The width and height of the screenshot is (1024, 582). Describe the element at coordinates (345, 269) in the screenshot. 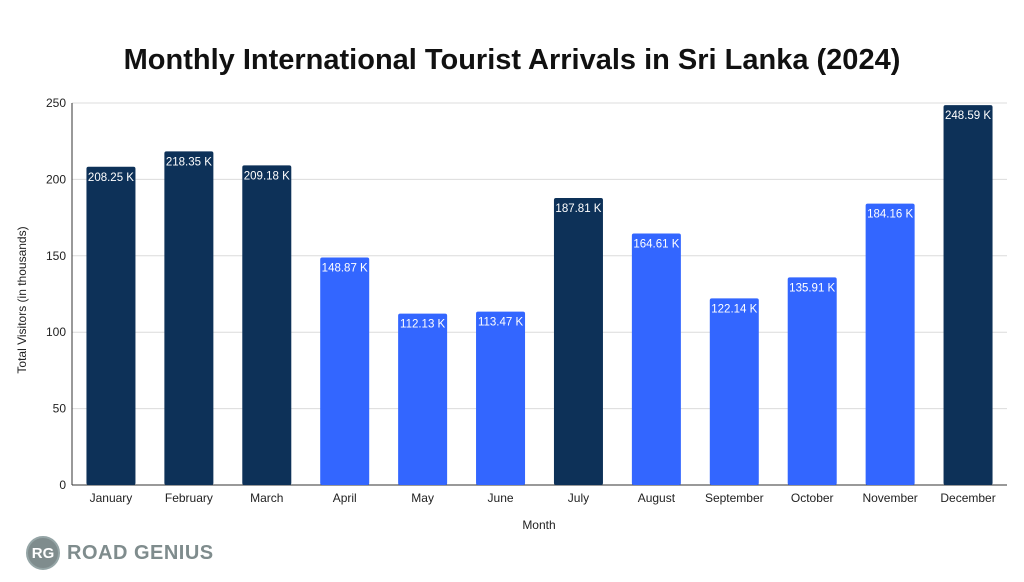

I see `data-label: 148.87 K` at that location.